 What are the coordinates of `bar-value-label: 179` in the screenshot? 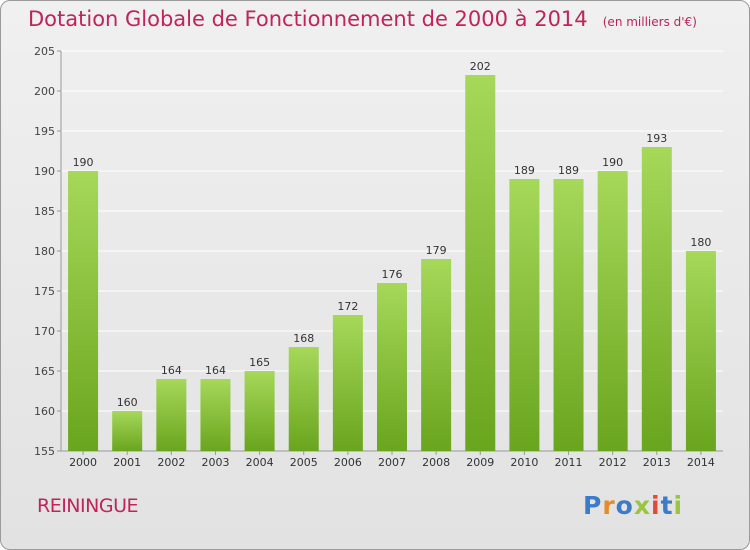 It's located at (436, 250).